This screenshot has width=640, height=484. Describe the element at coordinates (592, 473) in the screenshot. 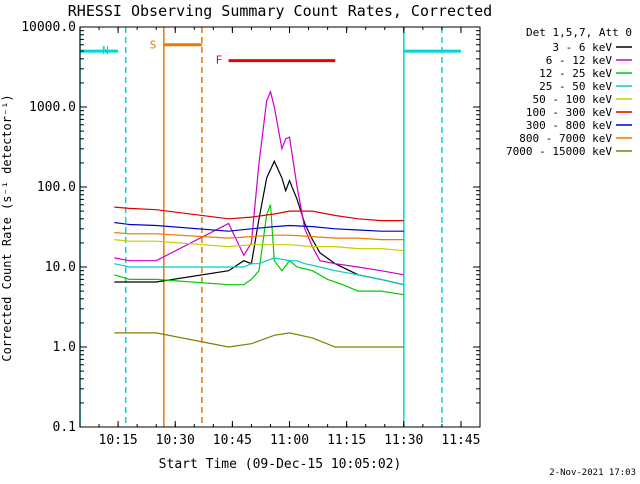

I see `footer-timestamp: 2-Nov-2021 17:03` at that location.